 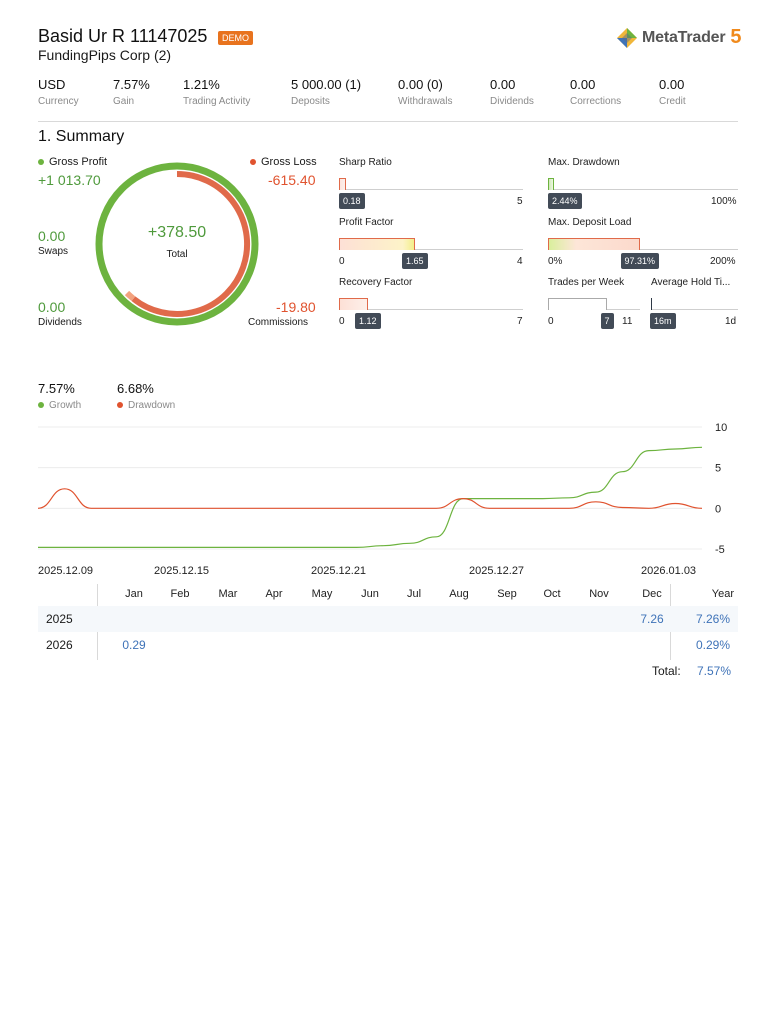 I want to click on stat-corrections: 0.00 Corrections, so click(x=596, y=92).